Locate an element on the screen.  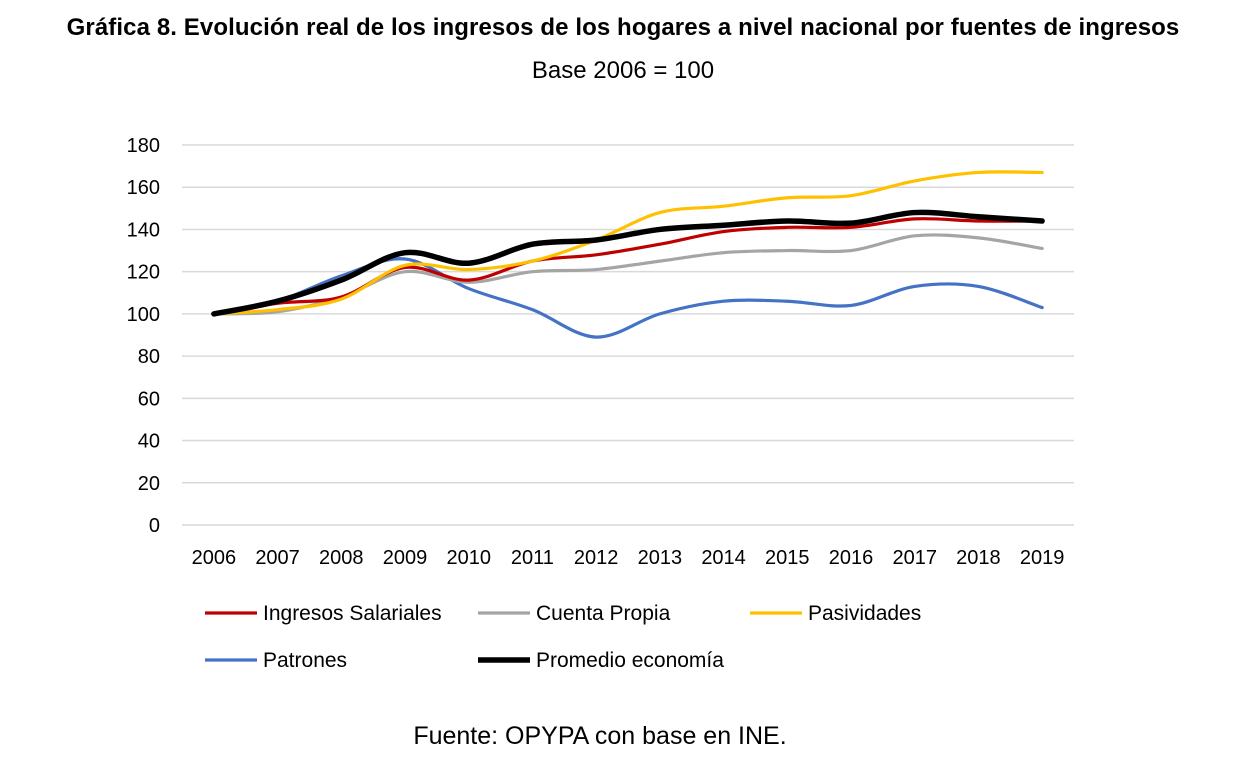
series-line-patrones is located at coordinates (628, 298).